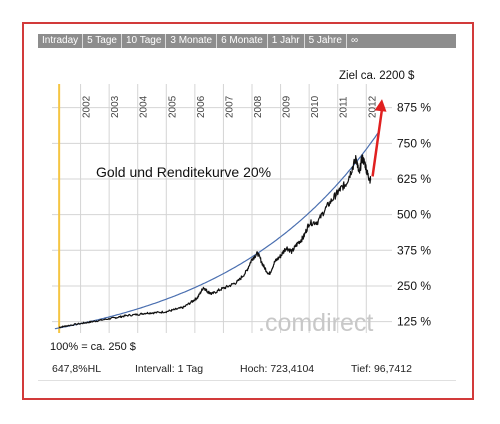  I want to click on tab-1-jahr: 1 Jahr, so click(286, 41).